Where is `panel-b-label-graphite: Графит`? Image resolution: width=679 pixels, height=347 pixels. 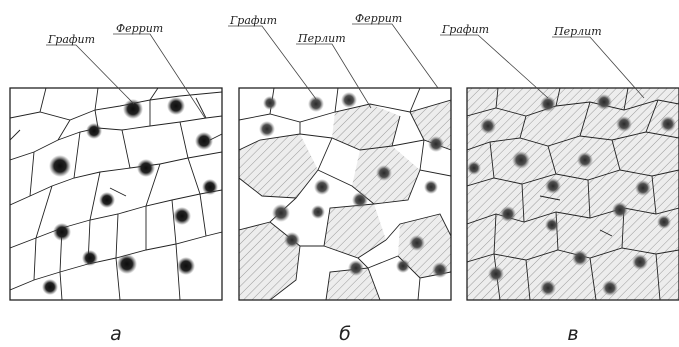
panel-b-label-graphite: Графит is located at coordinates (253, 20).